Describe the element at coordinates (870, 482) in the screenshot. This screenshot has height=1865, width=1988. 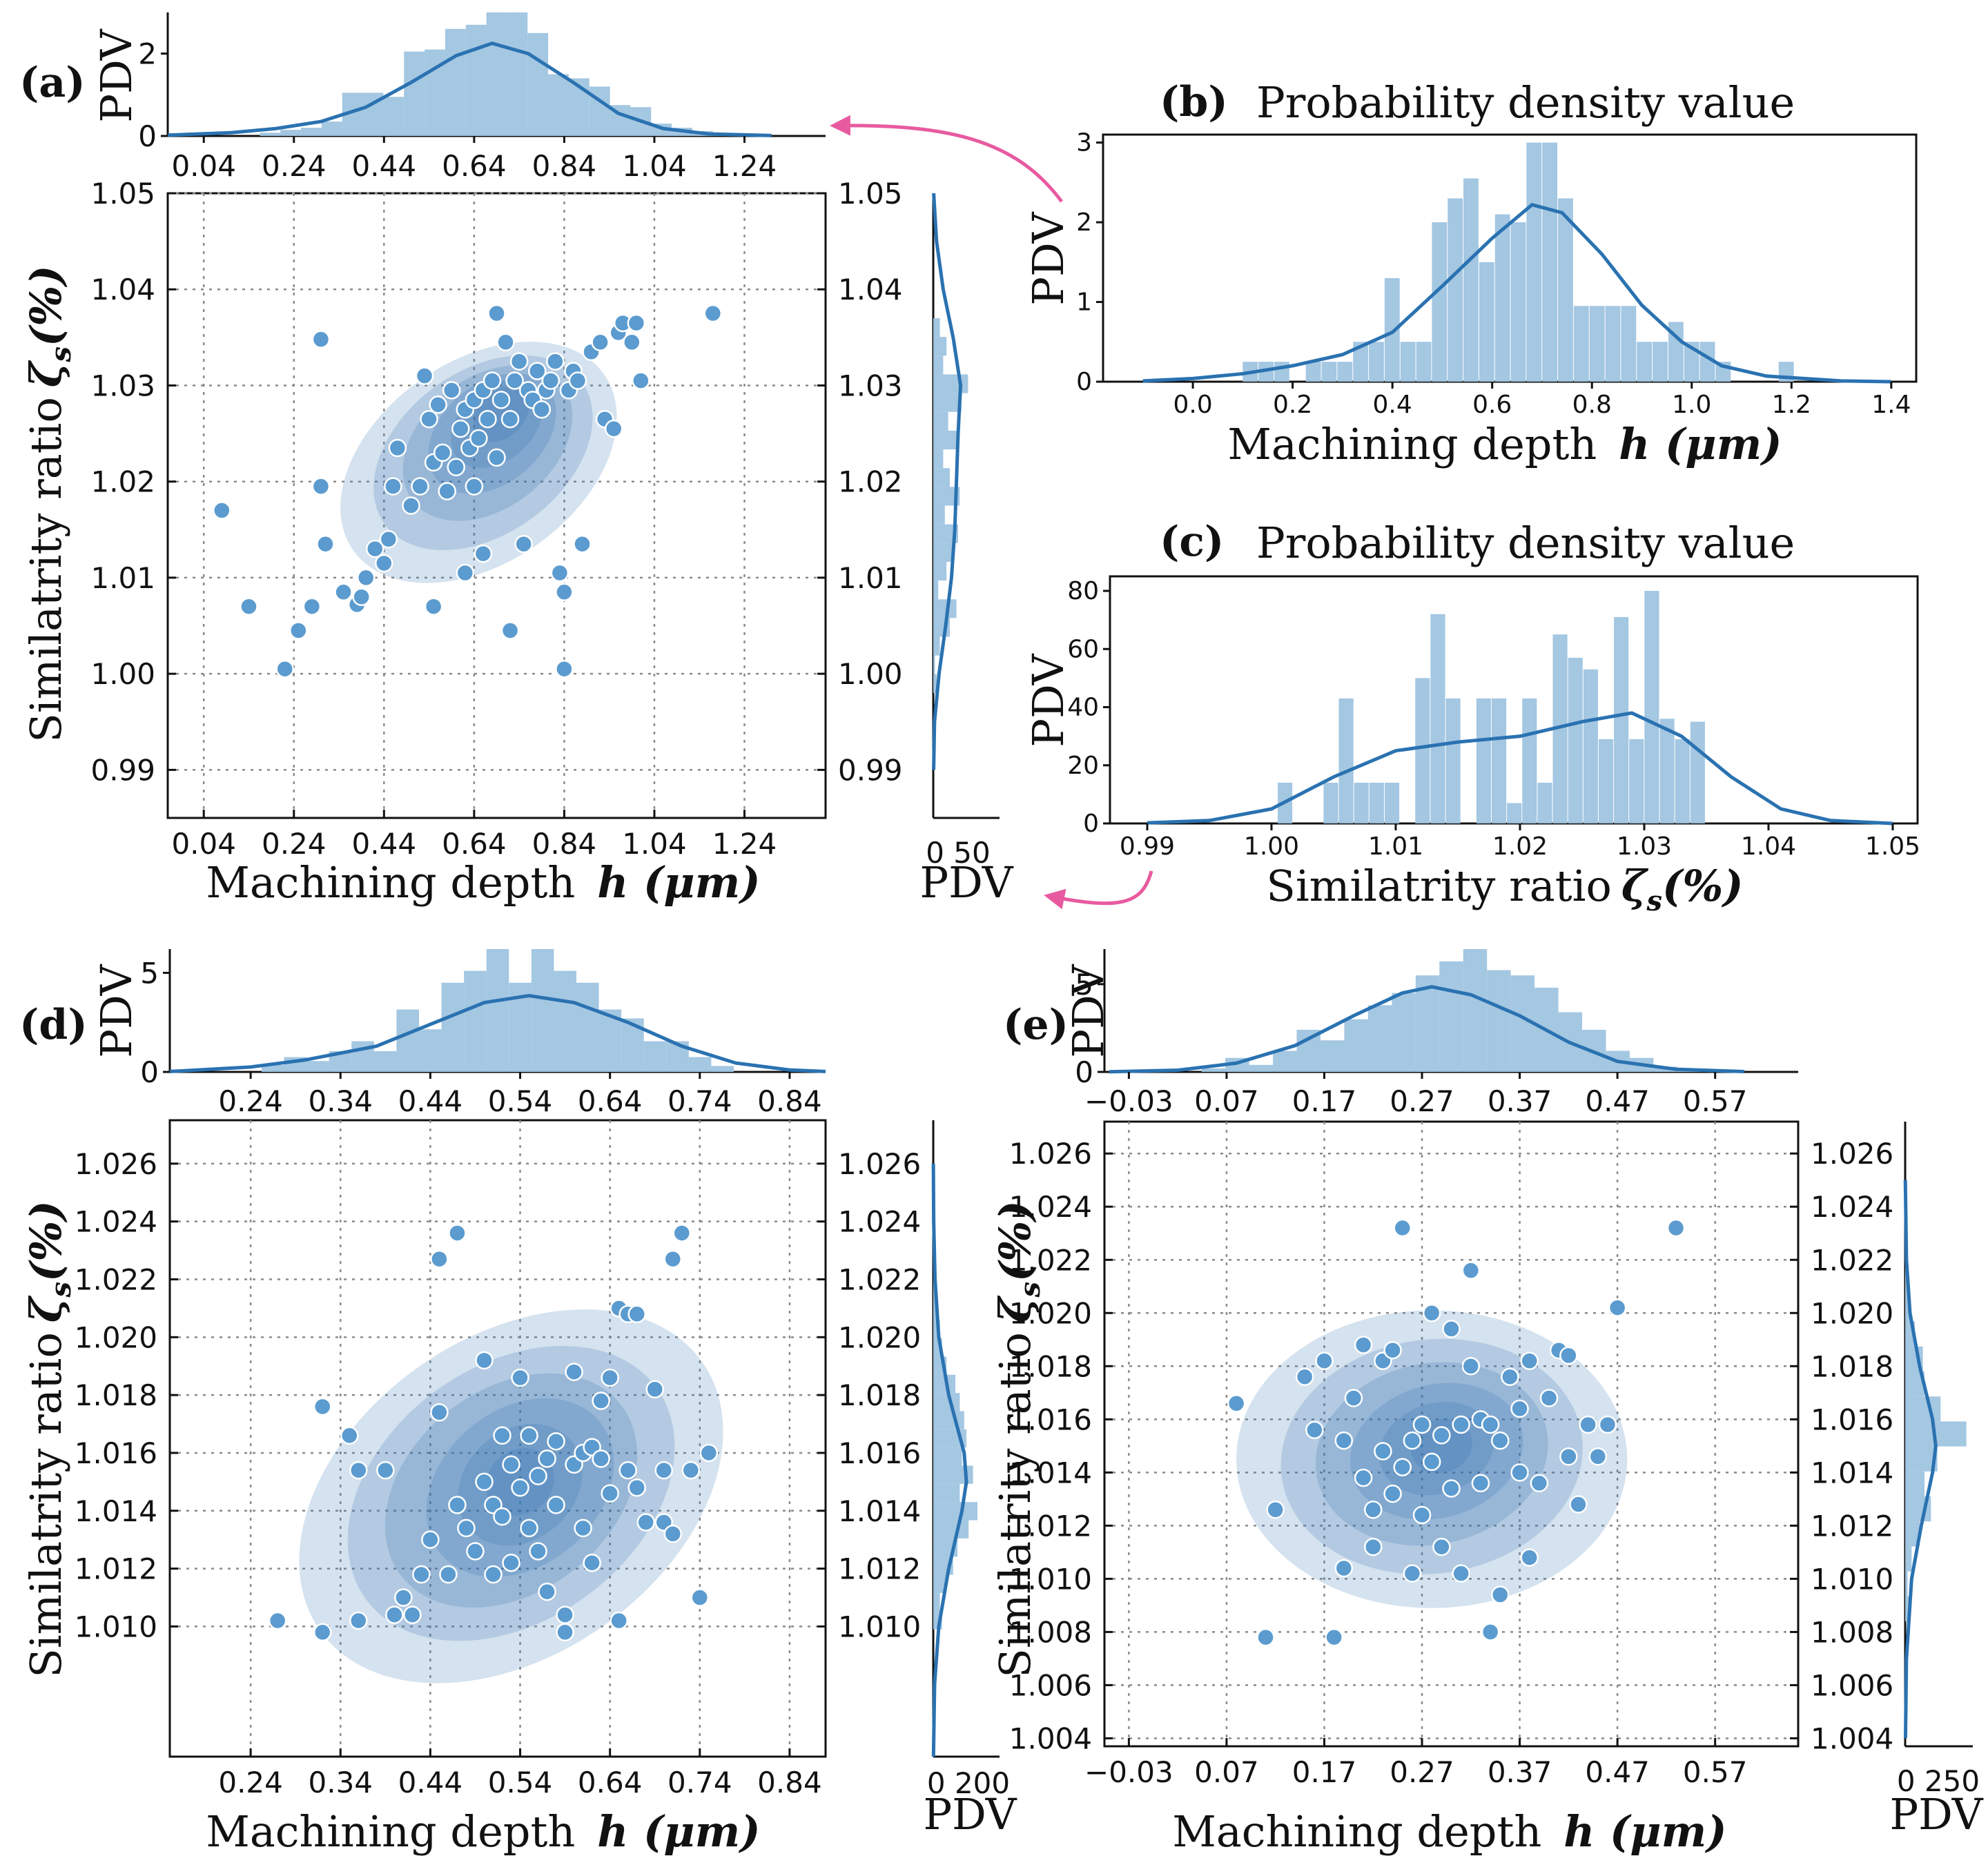
I see `y-tick-label: 1.02` at that location.